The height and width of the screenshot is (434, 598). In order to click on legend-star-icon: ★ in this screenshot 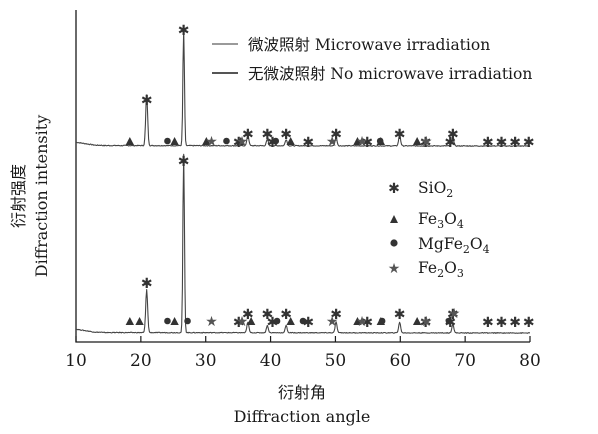, I will do `click(394, 269)`.